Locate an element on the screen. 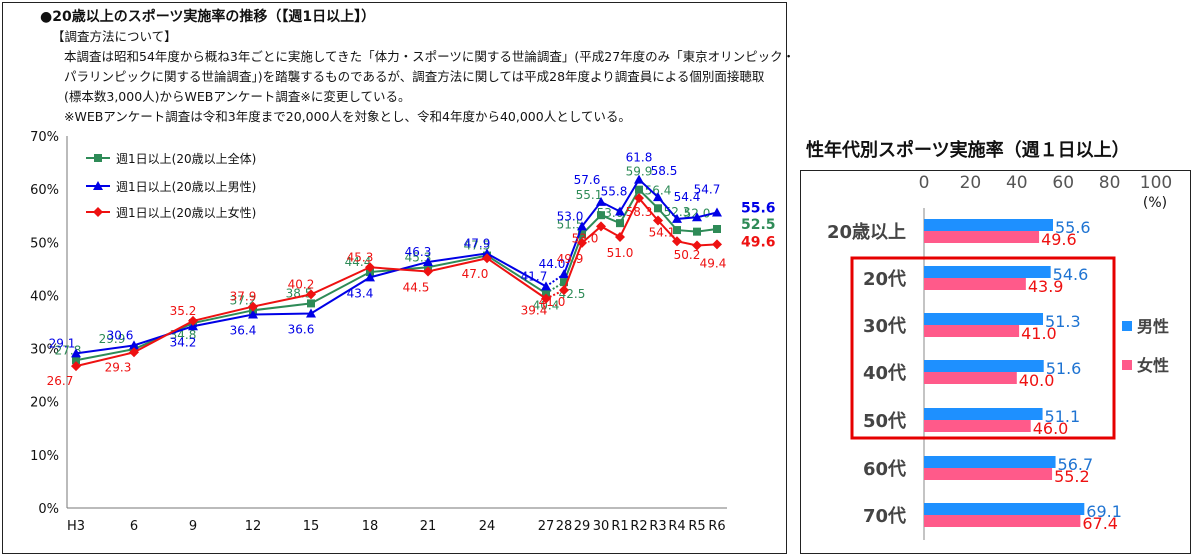  data-label: 54.6 is located at coordinates (1071, 274).